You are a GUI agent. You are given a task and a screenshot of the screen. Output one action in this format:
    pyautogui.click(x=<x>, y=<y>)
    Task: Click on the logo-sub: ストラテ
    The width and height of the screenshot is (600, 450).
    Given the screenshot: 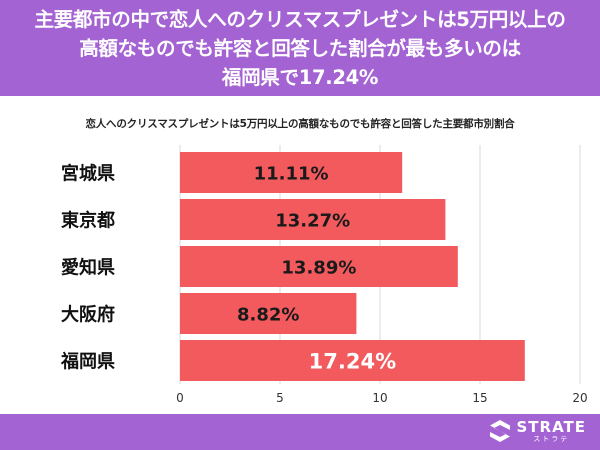 What is the action you would take?
    pyautogui.click(x=551, y=438)
    